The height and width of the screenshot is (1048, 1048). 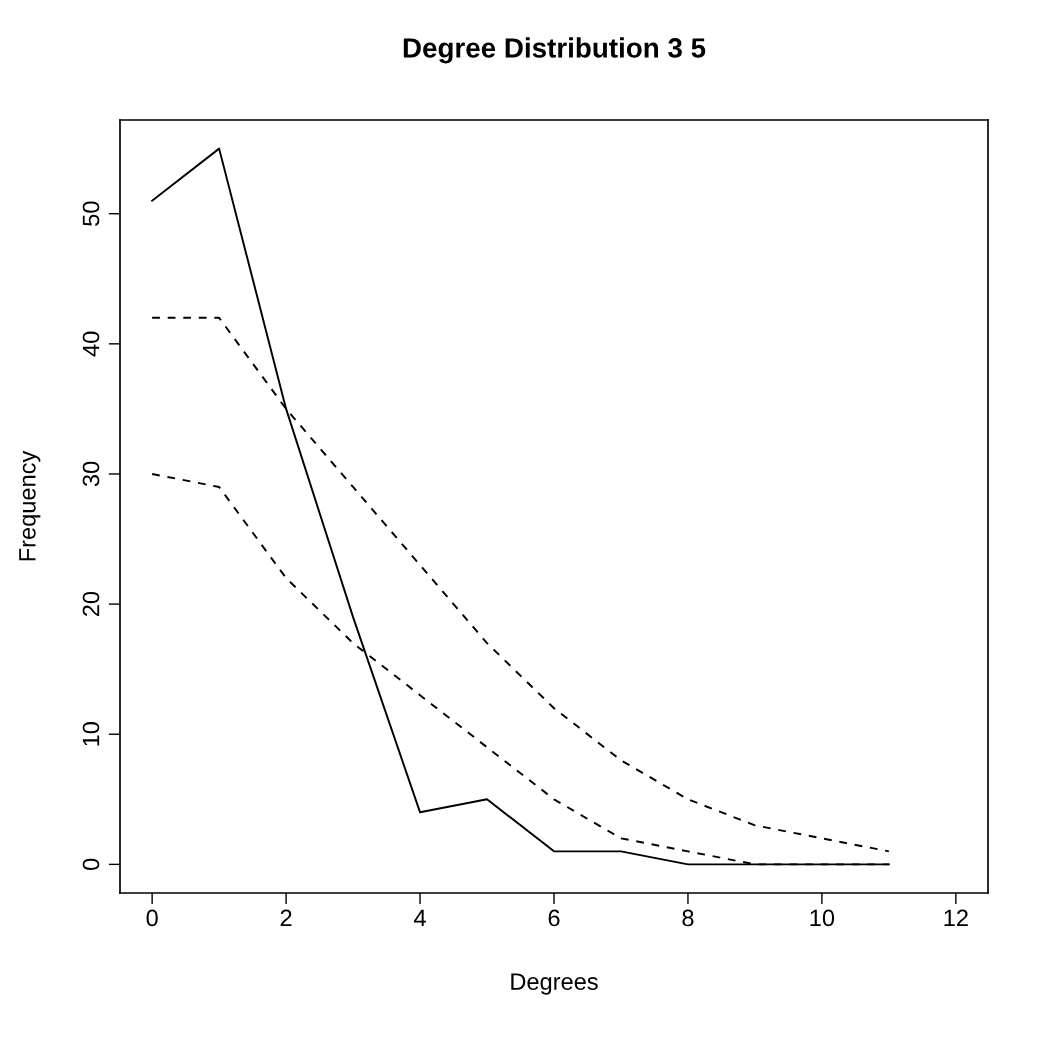 I want to click on chart-title: Degree Distribution 3 5, so click(x=554, y=50).